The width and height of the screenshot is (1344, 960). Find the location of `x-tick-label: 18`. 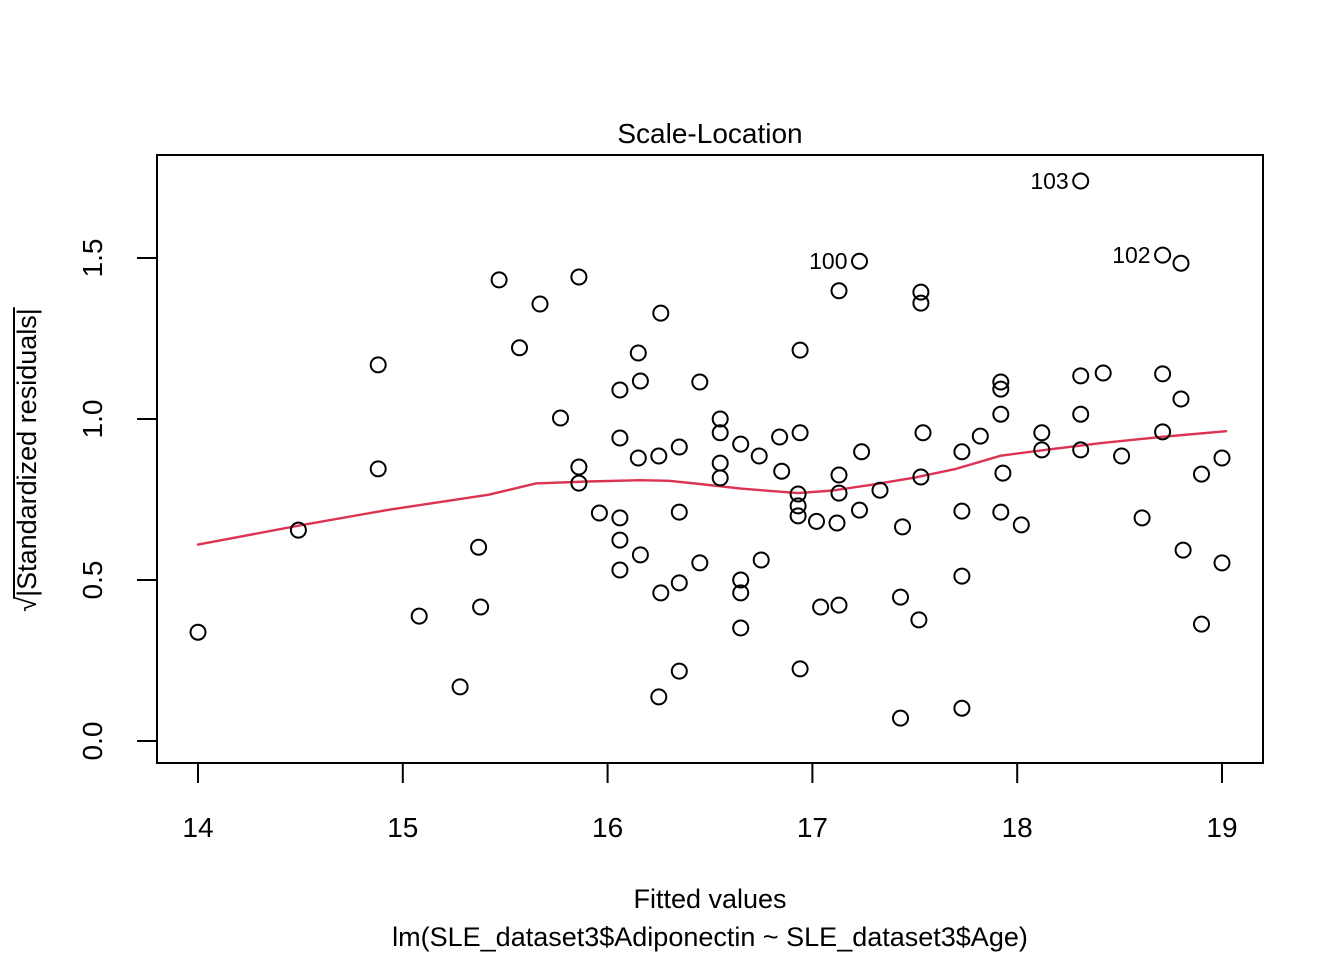

x-tick-label: 18 is located at coordinates (1017, 827).